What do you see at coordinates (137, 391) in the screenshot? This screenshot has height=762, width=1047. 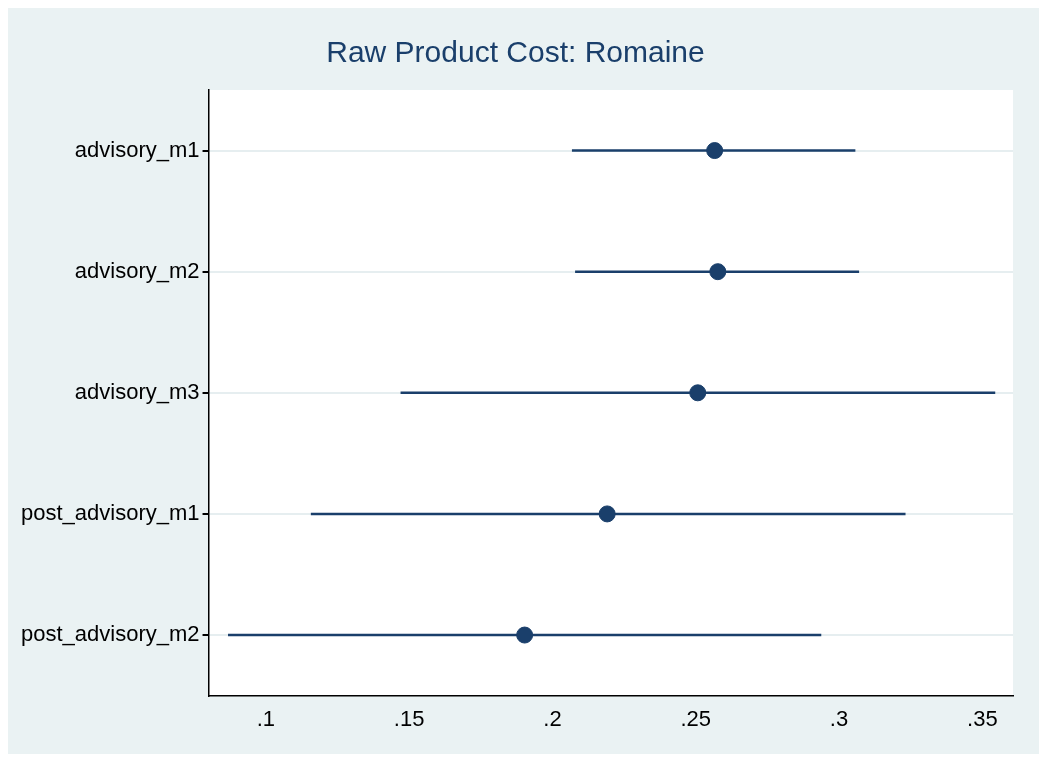 I see `y-tick-label: advisory_m3` at bounding box center [137, 391].